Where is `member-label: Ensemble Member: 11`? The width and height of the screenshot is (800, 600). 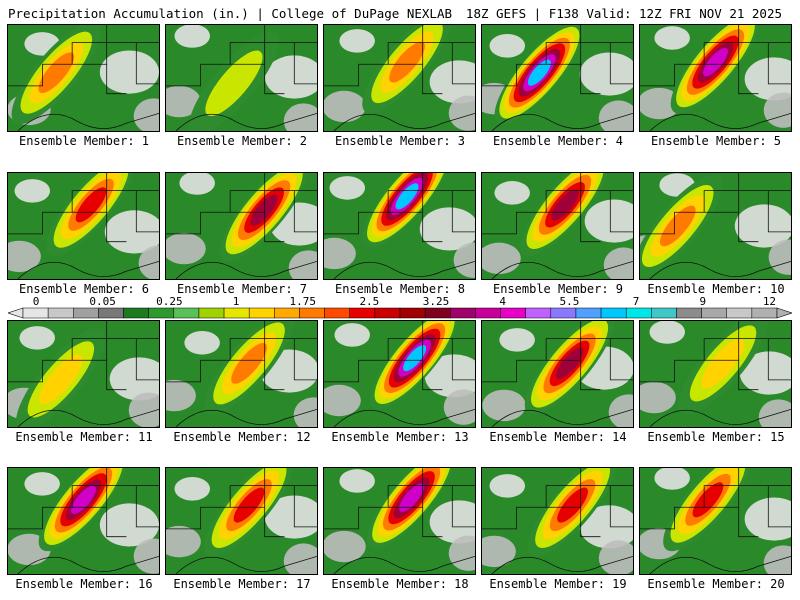 member-label: Ensemble Member: 11 is located at coordinates (84, 437).